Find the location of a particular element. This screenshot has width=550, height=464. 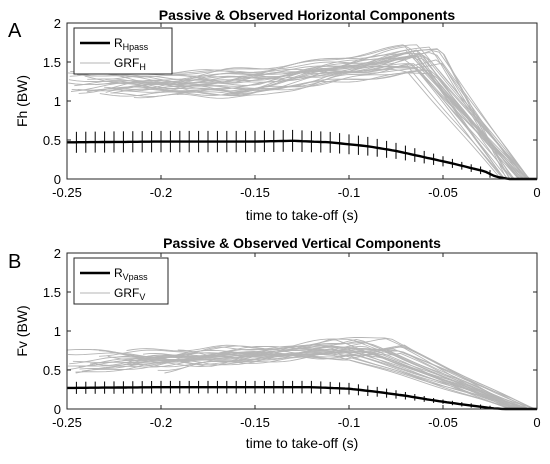

panel-a-error-bars is located at coordinates (278, 153).